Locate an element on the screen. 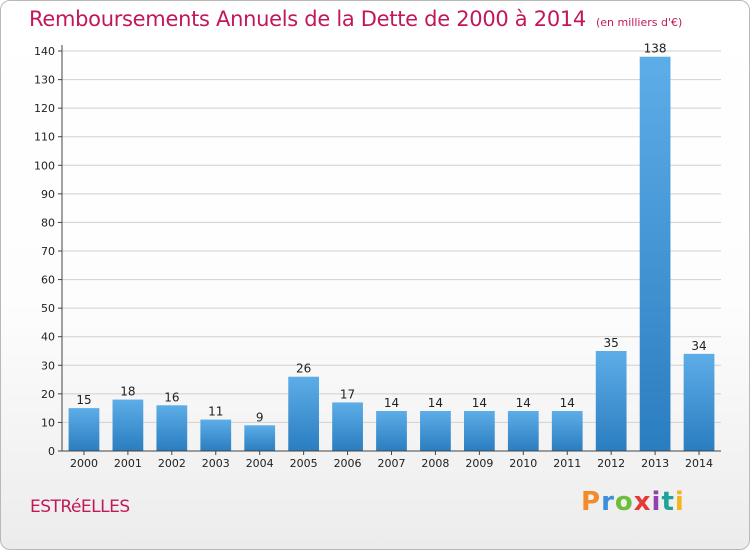 The image size is (750, 550). bar-2002 is located at coordinates (172, 428).